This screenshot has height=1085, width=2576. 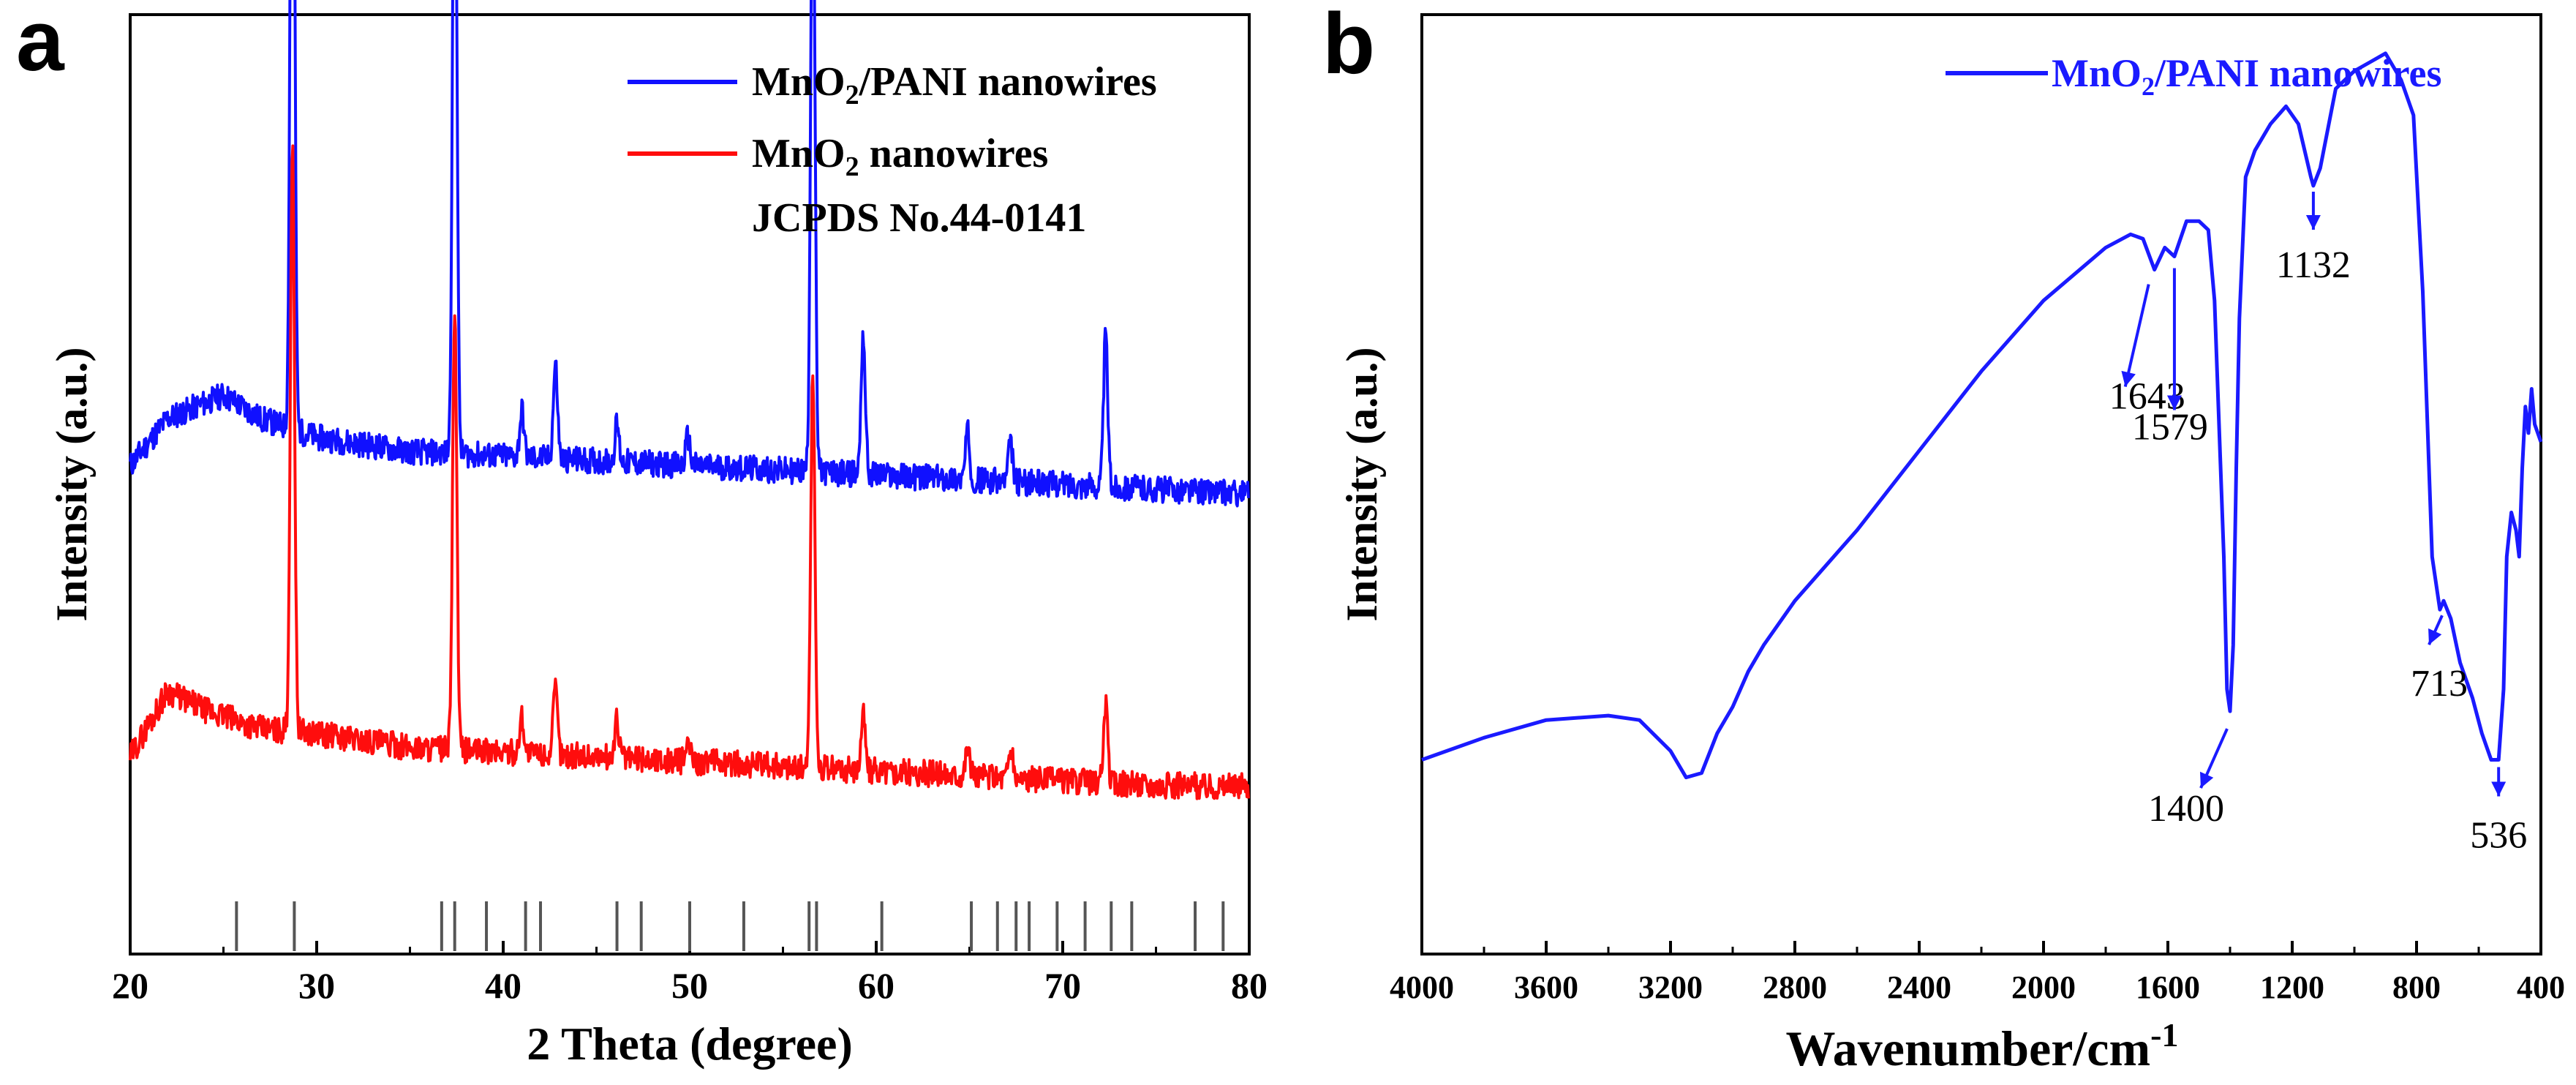 I want to click on legend-label-jcpds: JCPDS No.44-0141, so click(x=919, y=218).